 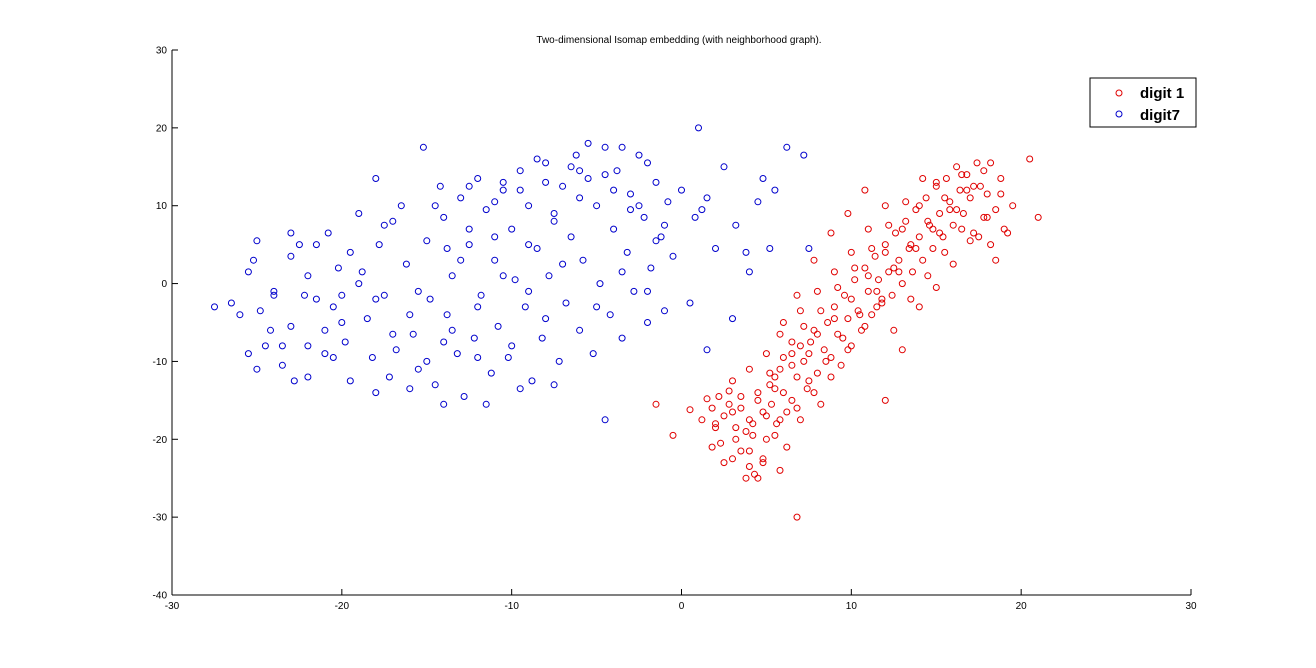 I want to click on x-tick-label: -30, so click(x=172, y=606).